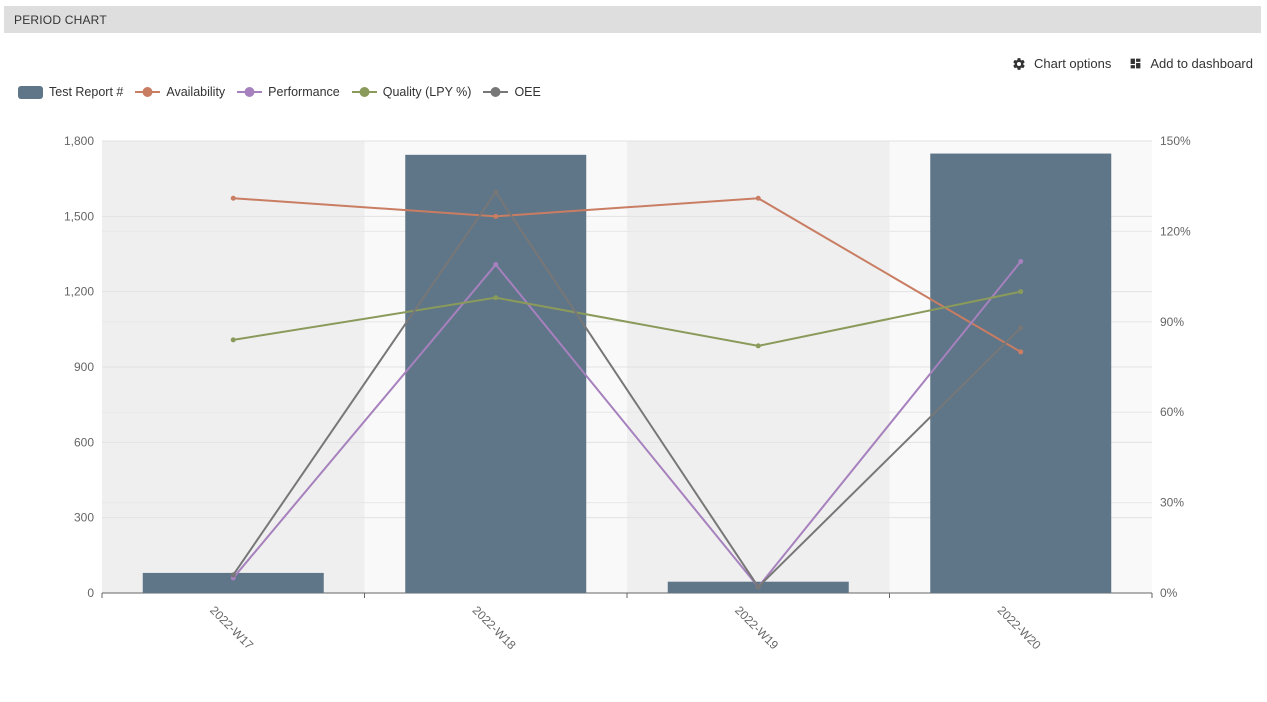 This screenshot has height=702, width=1267. I want to click on y-right-tick-label: 60%, so click(1172, 412).